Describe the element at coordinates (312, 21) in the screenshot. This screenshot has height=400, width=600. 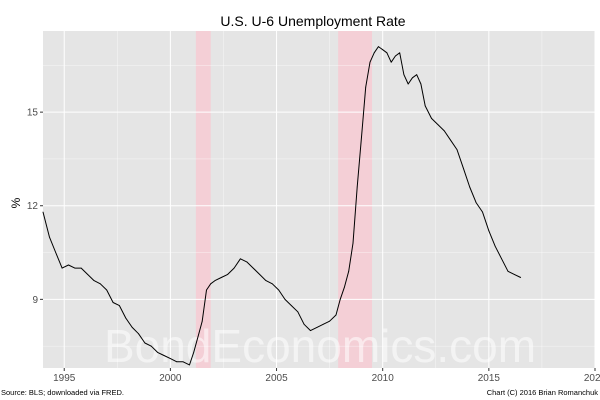
I see `chart-title: U.S. U-6 Unemployment Rate` at that location.